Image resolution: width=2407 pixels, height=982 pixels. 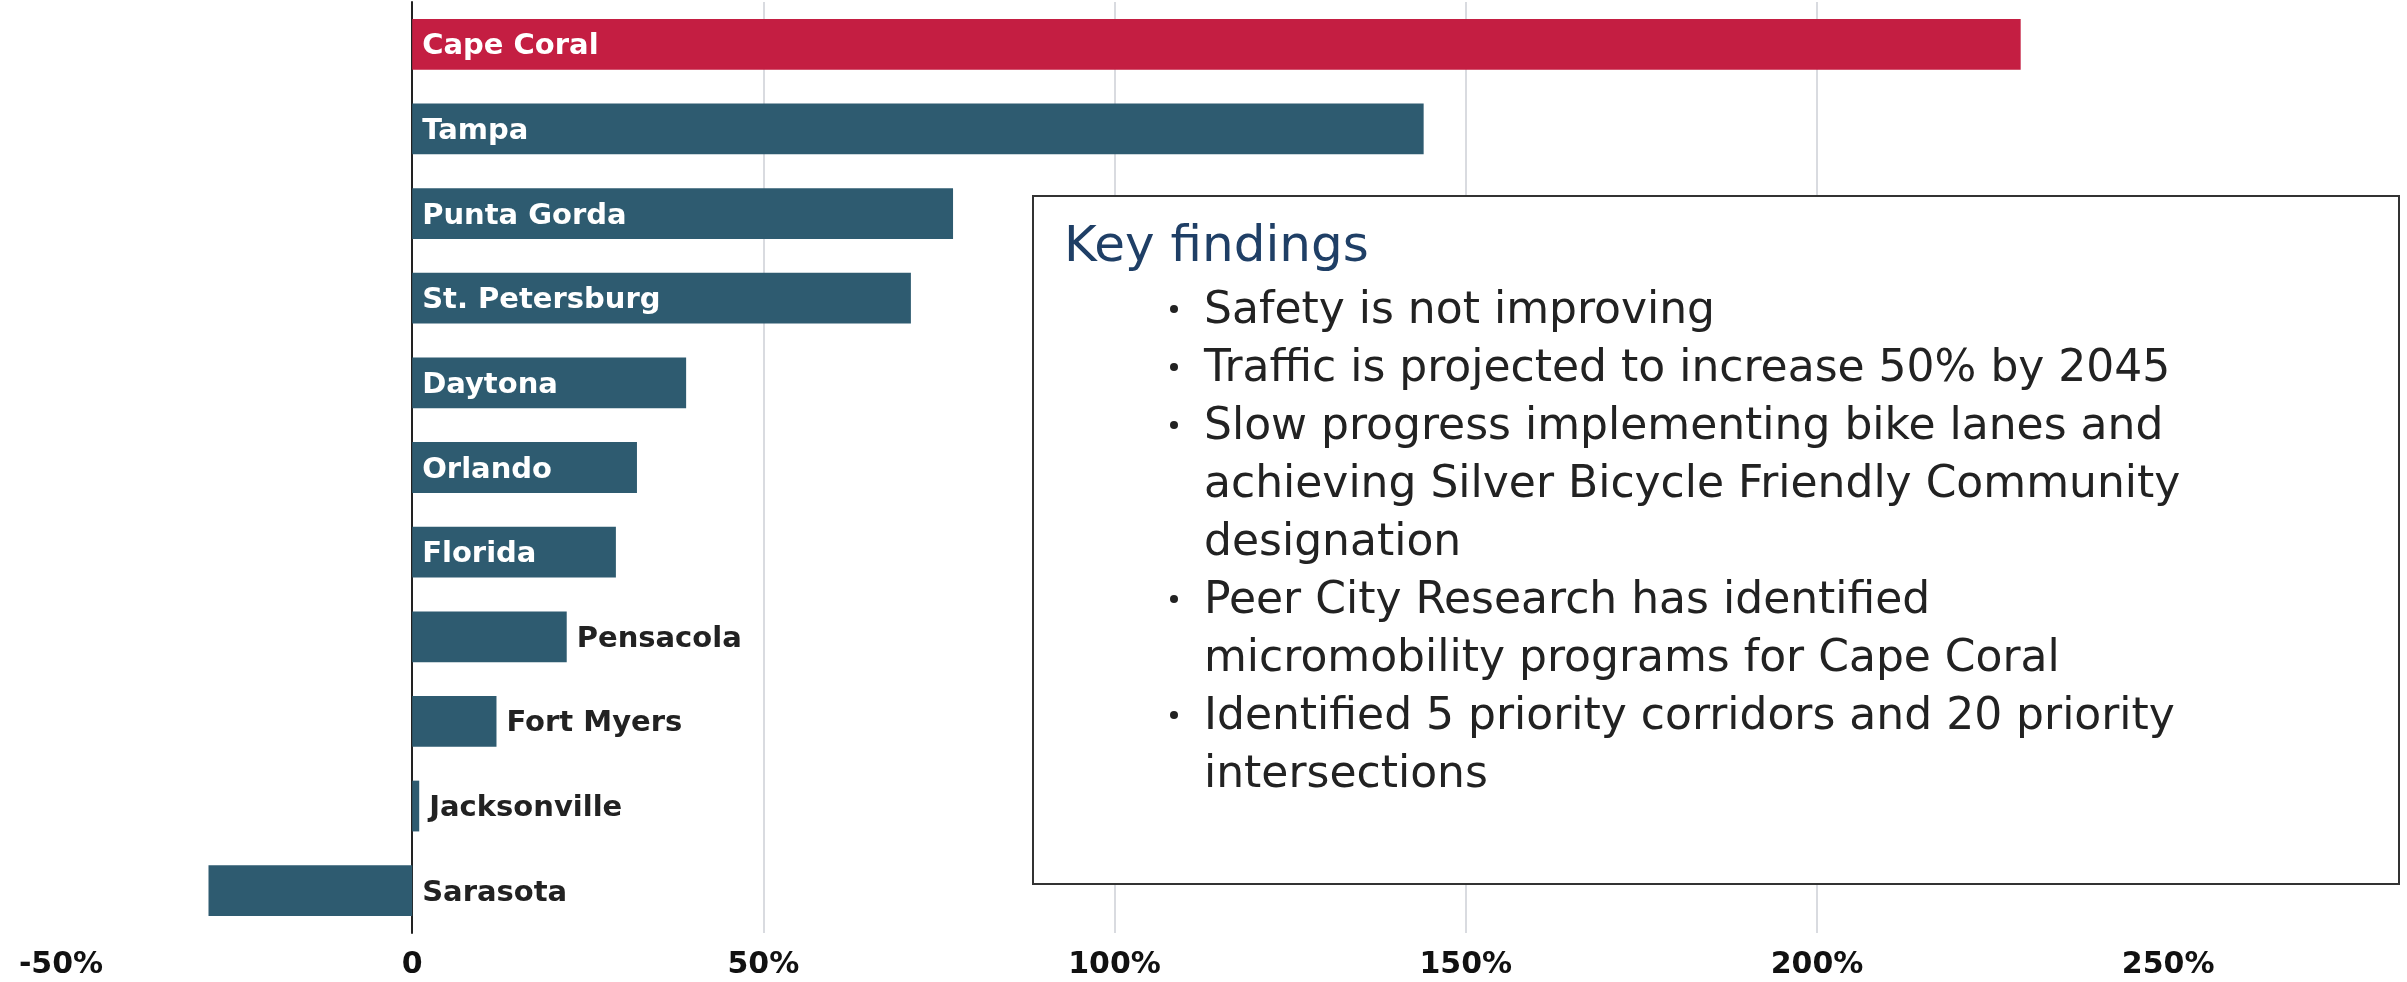 What do you see at coordinates (1817, 962) in the screenshot?
I see `x-tick-label: 200%` at bounding box center [1817, 962].